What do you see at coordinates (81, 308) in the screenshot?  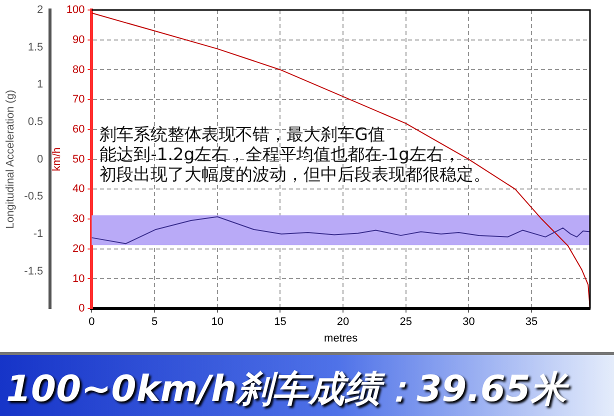 I see `y2-tick-label: 0` at bounding box center [81, 308].